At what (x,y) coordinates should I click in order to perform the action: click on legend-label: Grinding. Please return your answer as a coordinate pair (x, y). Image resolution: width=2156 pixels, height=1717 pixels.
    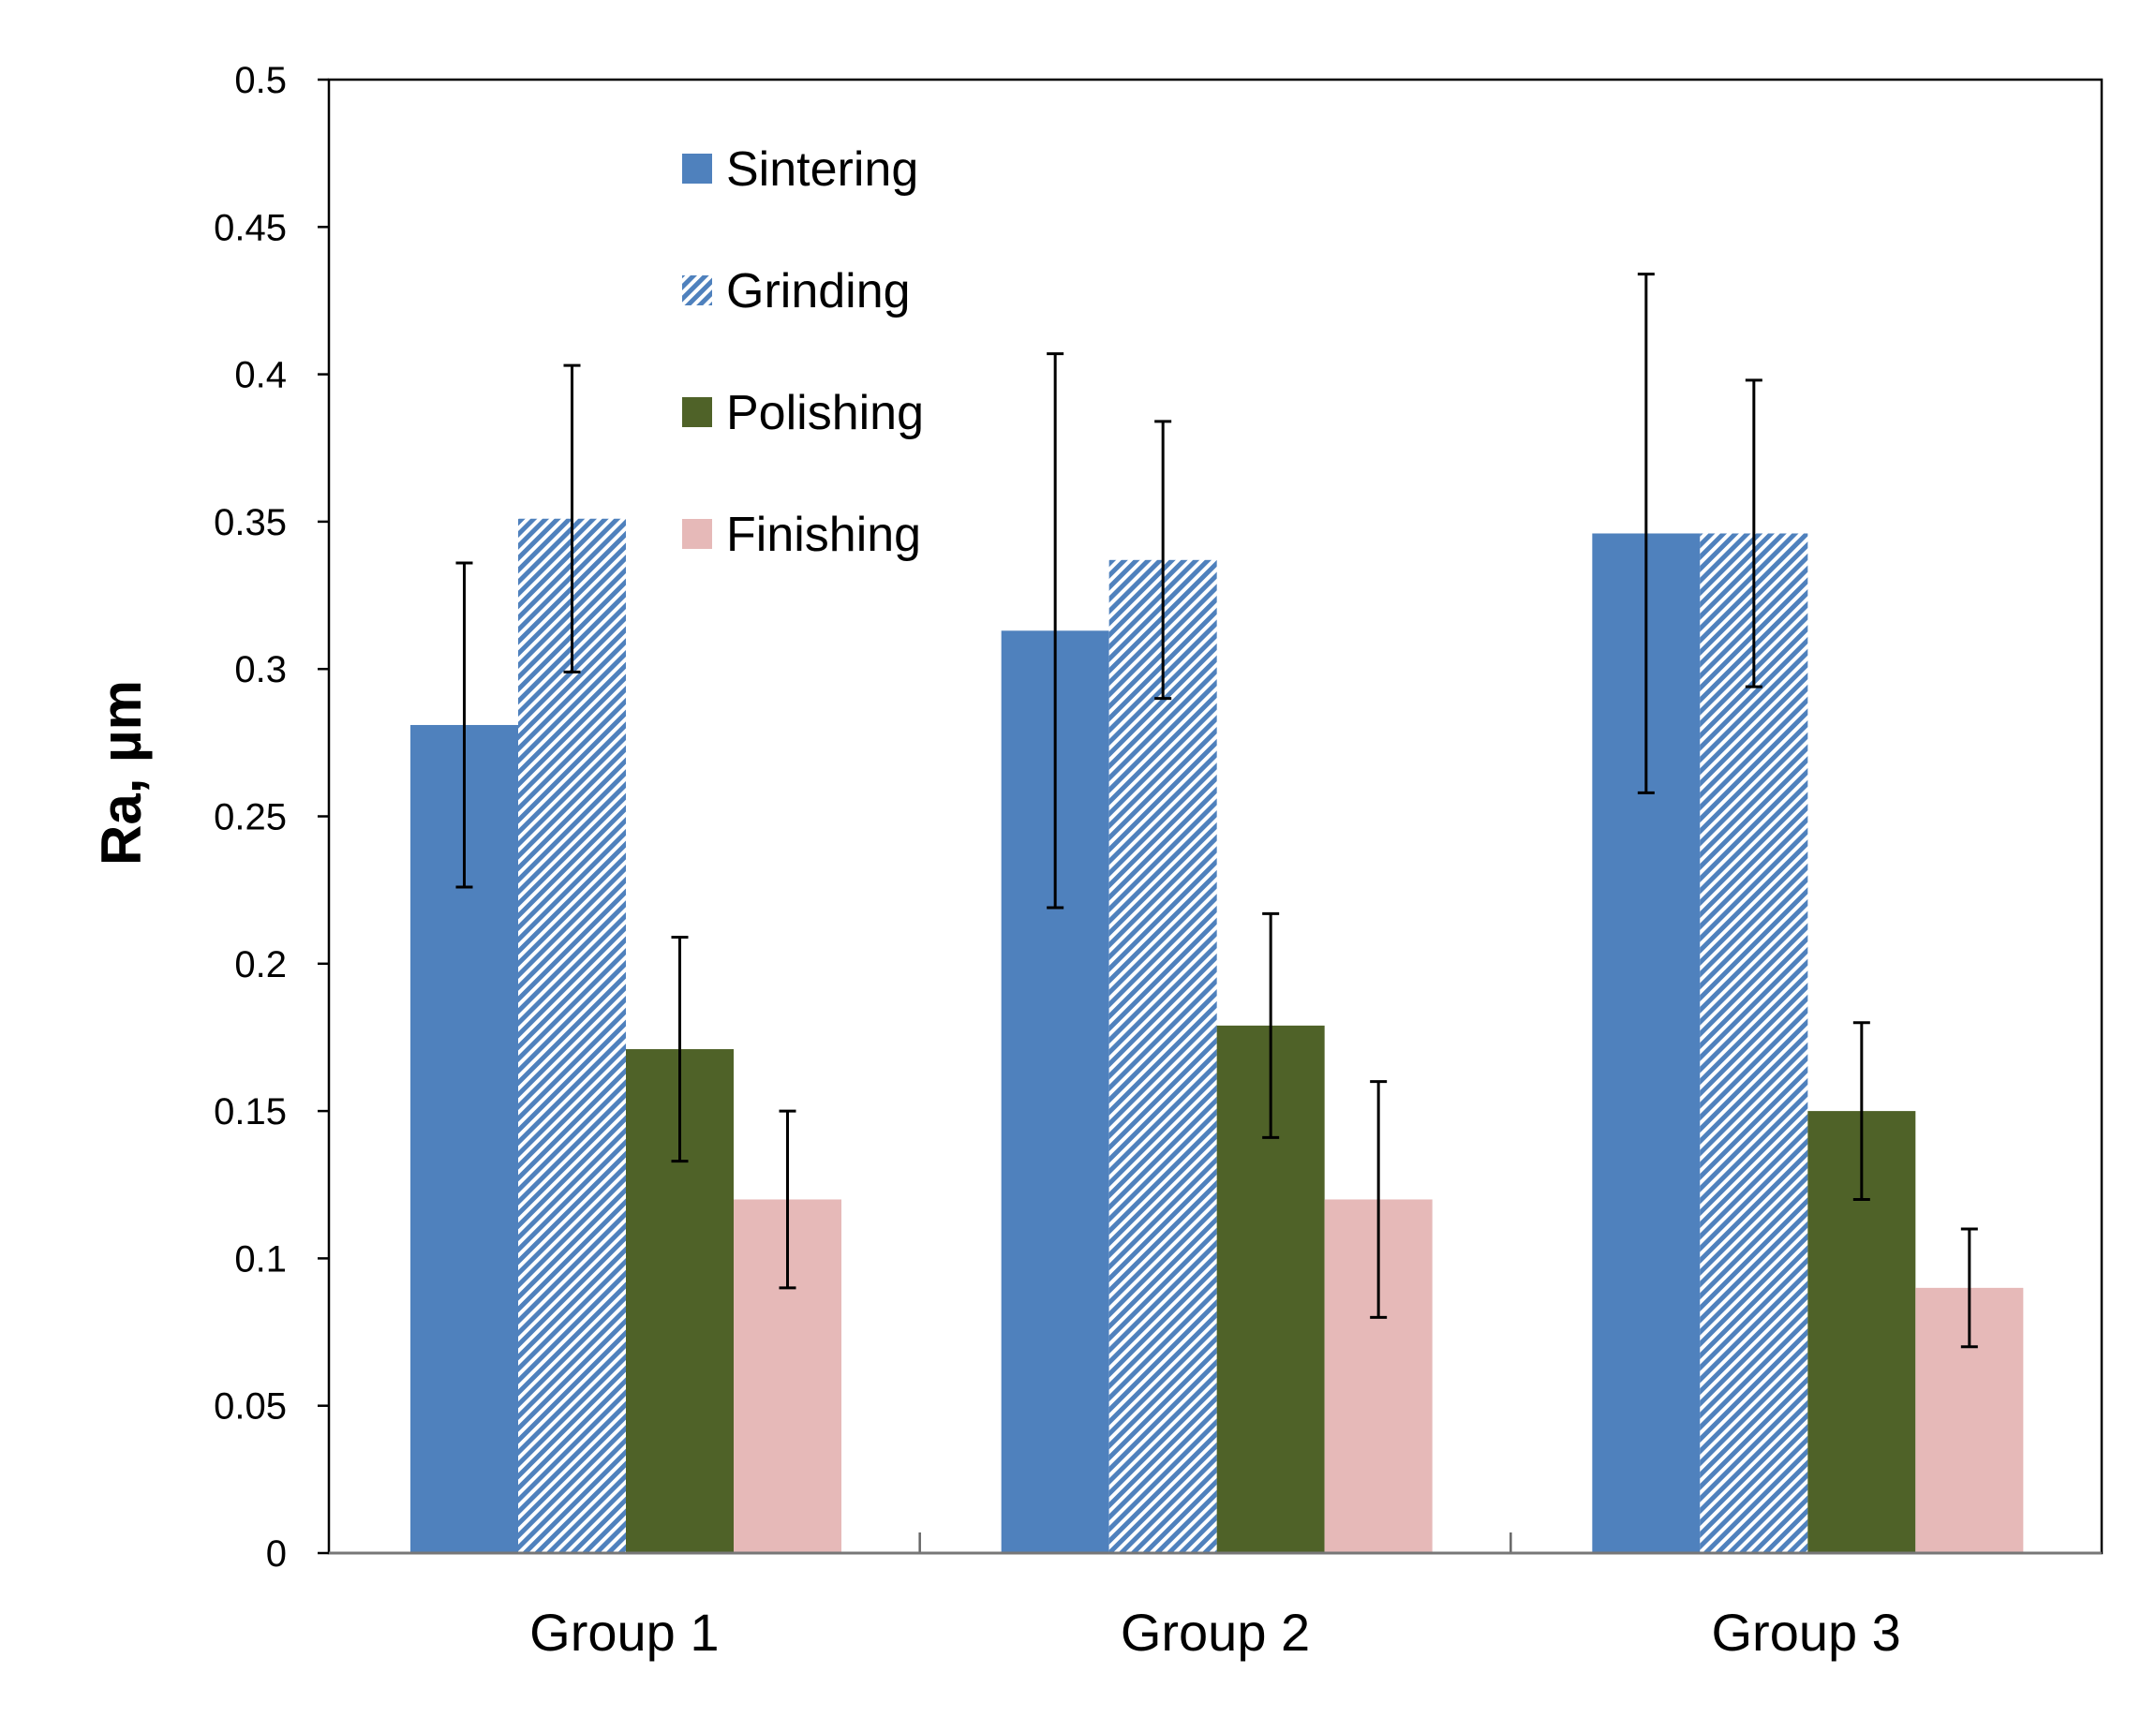
    Looking at the image, I should click on (819, 291).